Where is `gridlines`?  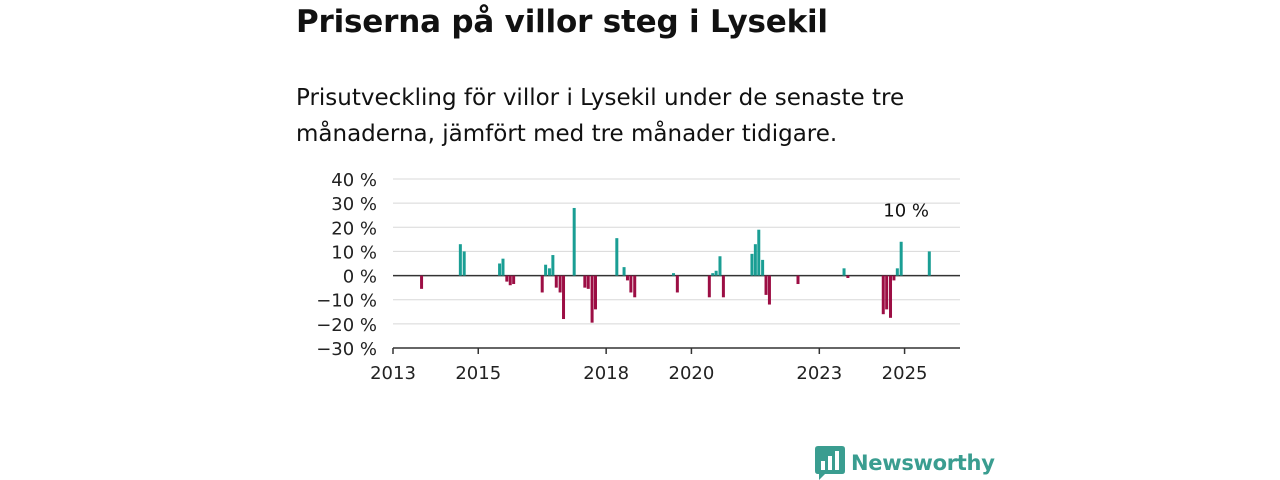
gridlines is located at coordinates (676, 251).